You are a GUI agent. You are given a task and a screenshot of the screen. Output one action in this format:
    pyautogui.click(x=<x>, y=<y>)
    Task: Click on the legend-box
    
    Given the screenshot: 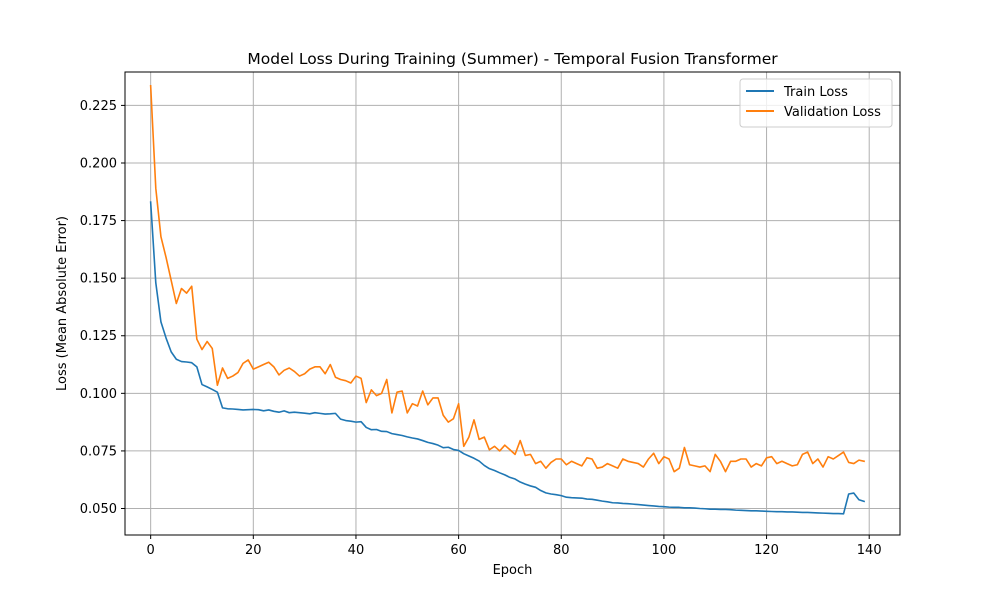 What is the action you would take?
    pyautogui.click(x=816, y=103)
    